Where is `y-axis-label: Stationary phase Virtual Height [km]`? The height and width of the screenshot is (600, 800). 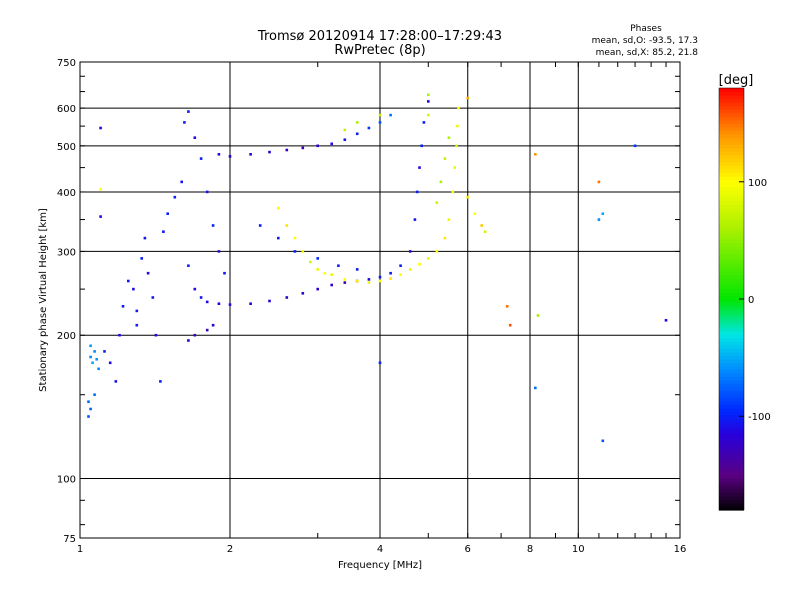
y-axis-label: Stationary phase Virtual Height [km] is located at coordinates (43, 300).